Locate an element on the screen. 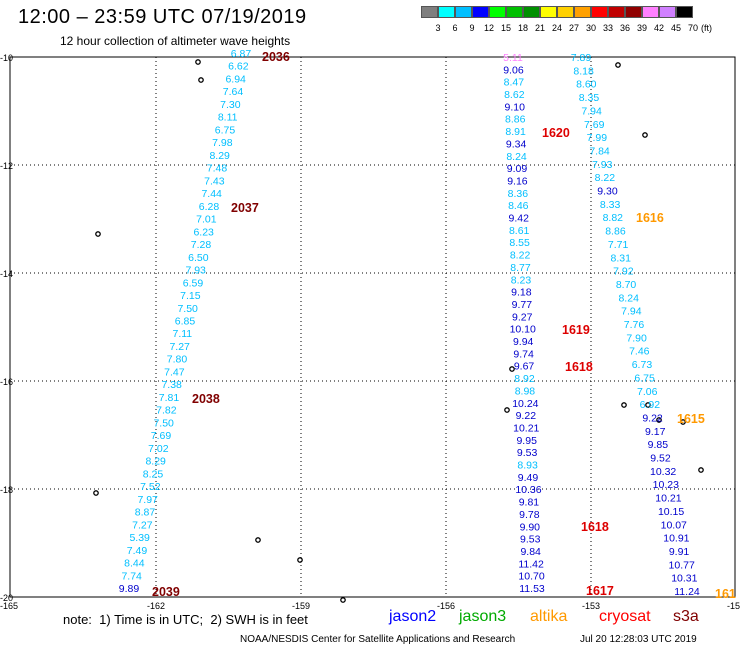  wave-height-label: 6.73 is located at coordinates (642, 365).